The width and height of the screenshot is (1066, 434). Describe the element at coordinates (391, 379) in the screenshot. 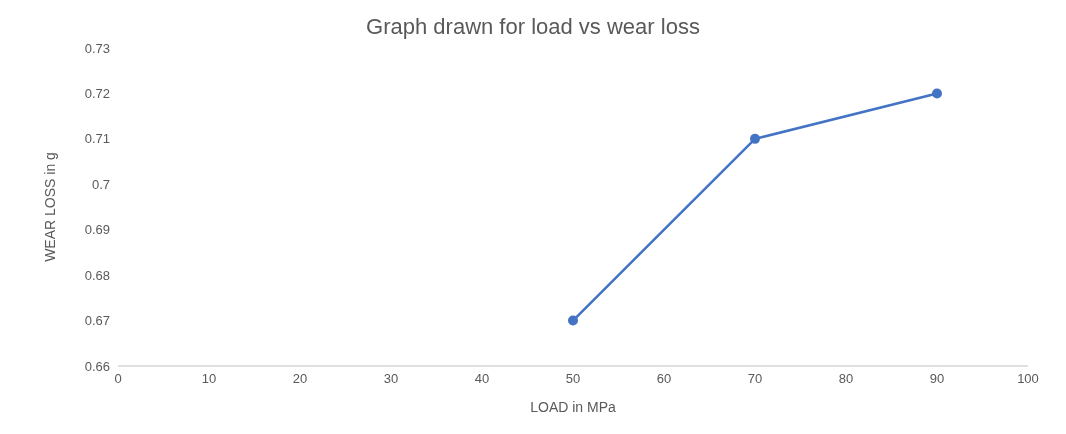

I see `x-tick-label: 30` at that location.